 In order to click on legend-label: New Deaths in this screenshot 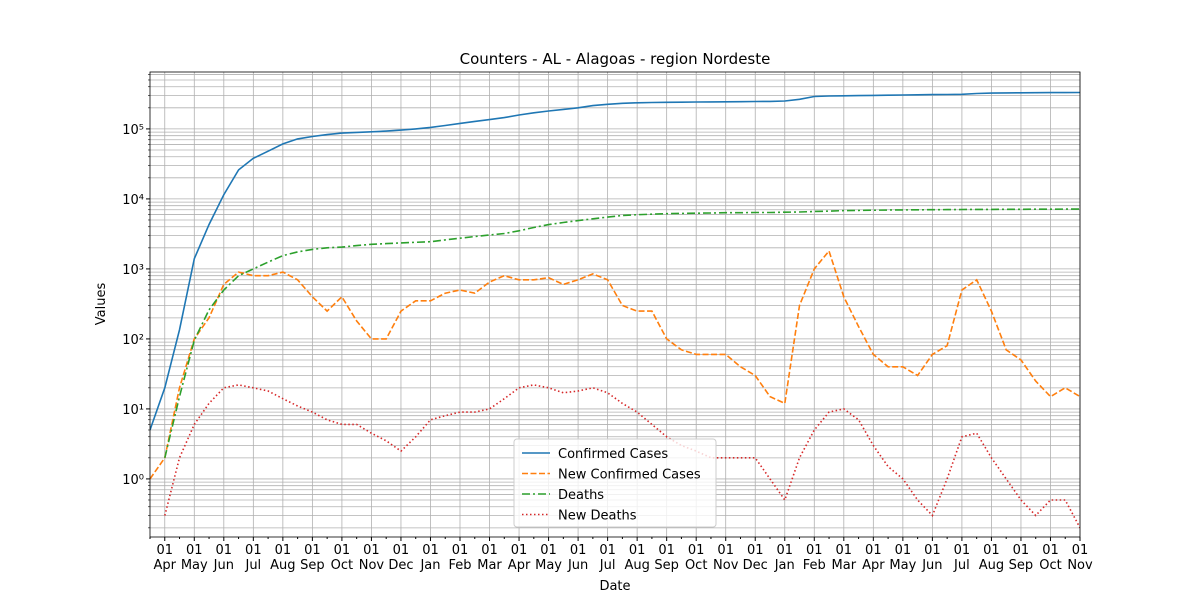, I will do `click(597, 516)`.